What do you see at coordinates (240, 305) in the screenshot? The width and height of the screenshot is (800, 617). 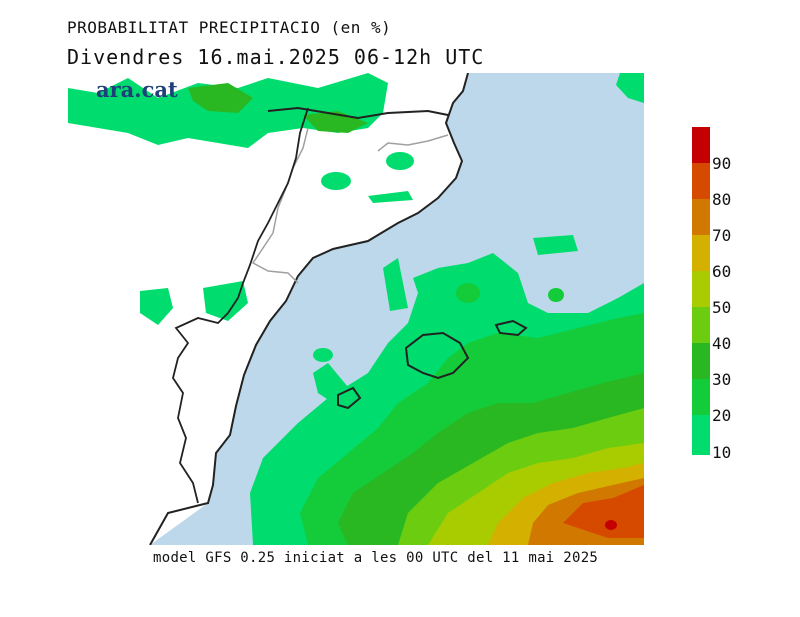 I see `country-border` at bounding box center [240, 305].